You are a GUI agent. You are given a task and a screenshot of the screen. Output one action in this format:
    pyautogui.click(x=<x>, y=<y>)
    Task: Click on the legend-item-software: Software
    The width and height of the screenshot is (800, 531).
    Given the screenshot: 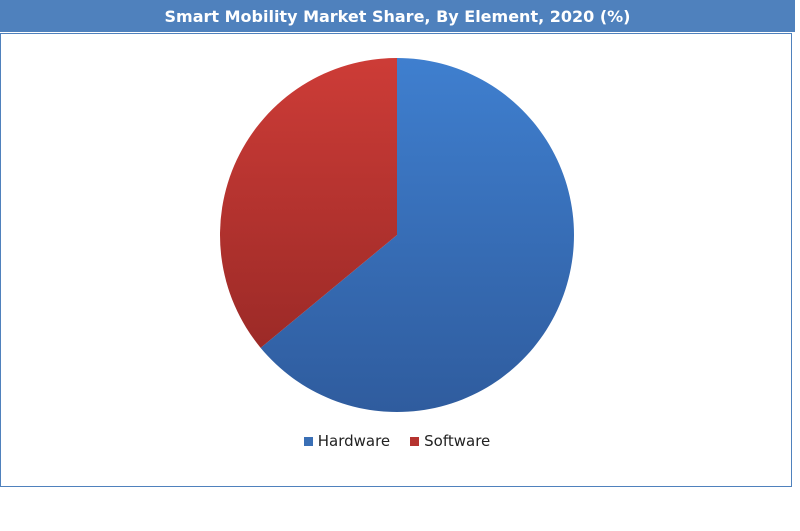 What is the action you would take?
    pyautogui.click(x=450, y=441)
    